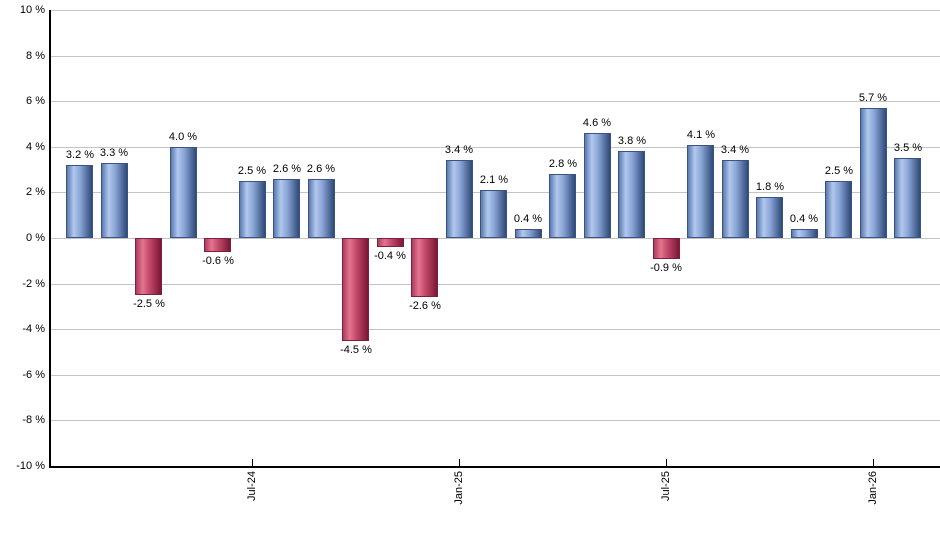 This screenshot has width=940, height=550. I want to click on y-axis-tick-label: 4 %, so click(35, 147).